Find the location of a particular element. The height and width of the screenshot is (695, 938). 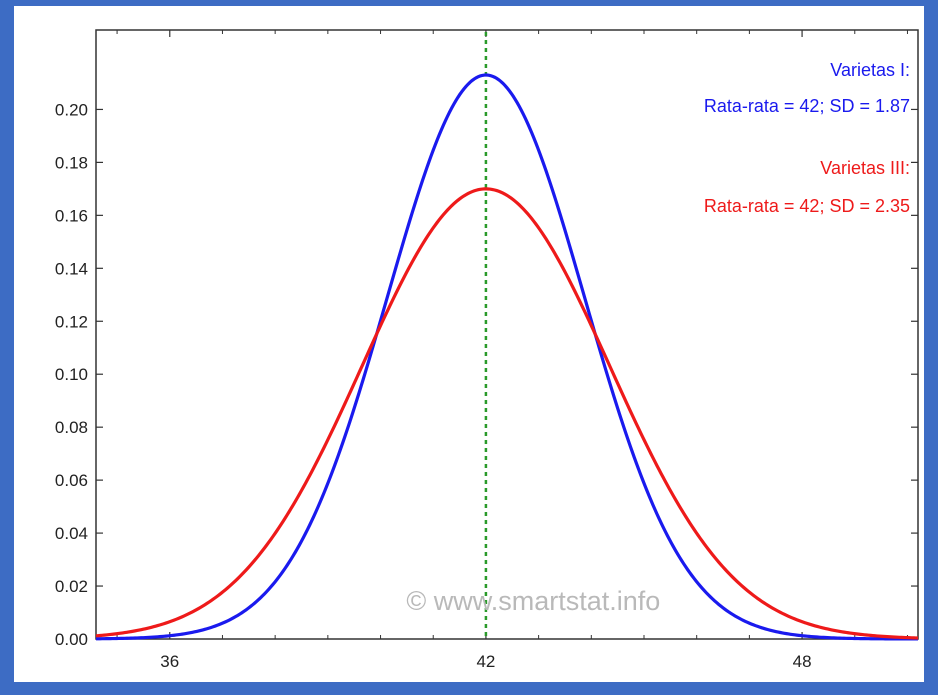

annotation-1-stats: Rata-rata = 42; SD = 1.87 is located at coordinates (807, 106).